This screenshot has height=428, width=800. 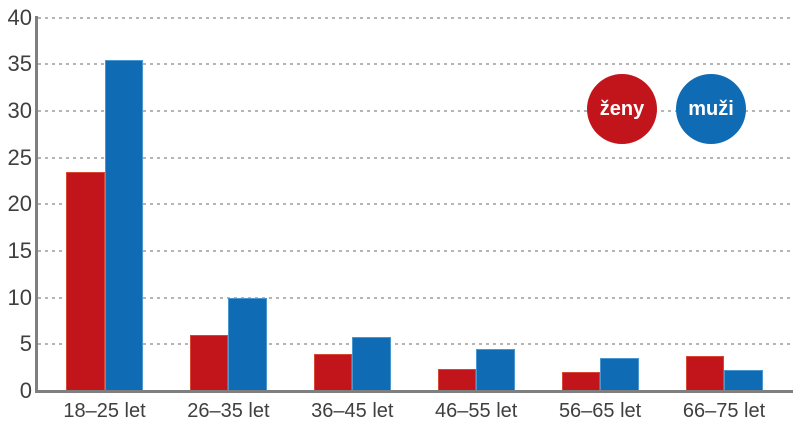 What do you see at coordinates (581, 382) in the screenshot?
I see `bar-ženy-56–65 let` at bounding box center [581, 382].